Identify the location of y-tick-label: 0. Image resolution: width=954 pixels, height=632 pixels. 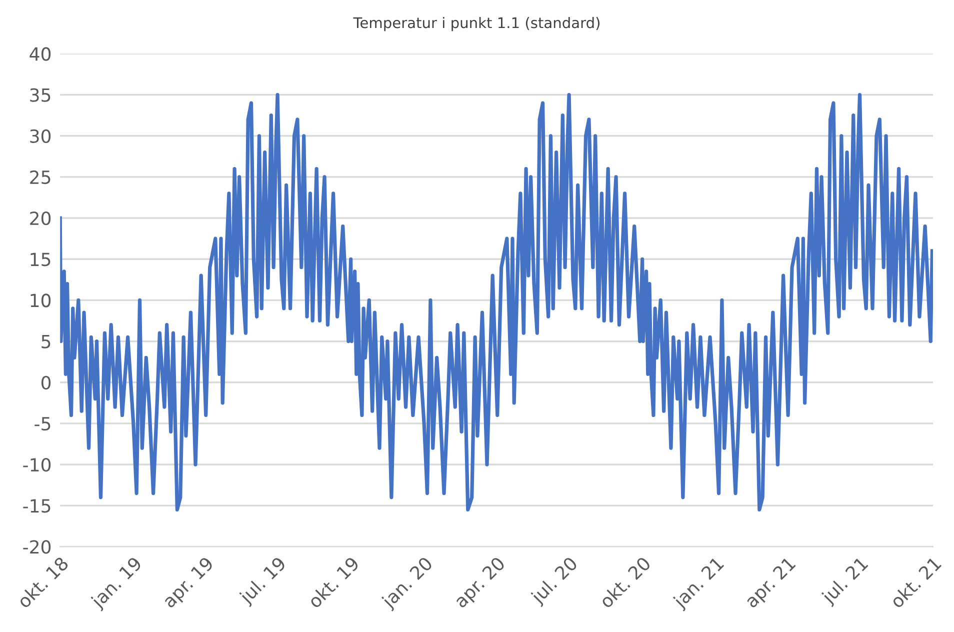
(46, 383).